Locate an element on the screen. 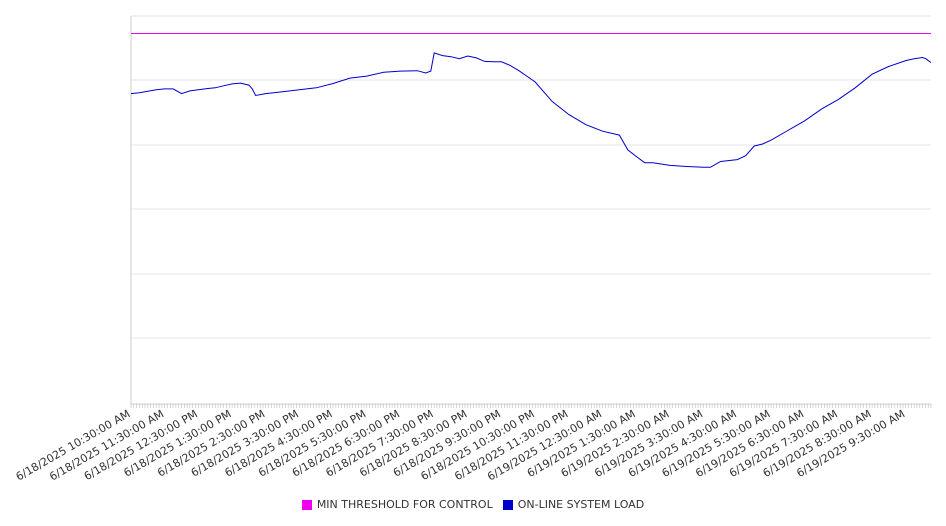 This screenshot has height=526, width=946. legend-label-threshold: MIN THRESHOLD FOR CONTROL is located at coordinates (404, 504).